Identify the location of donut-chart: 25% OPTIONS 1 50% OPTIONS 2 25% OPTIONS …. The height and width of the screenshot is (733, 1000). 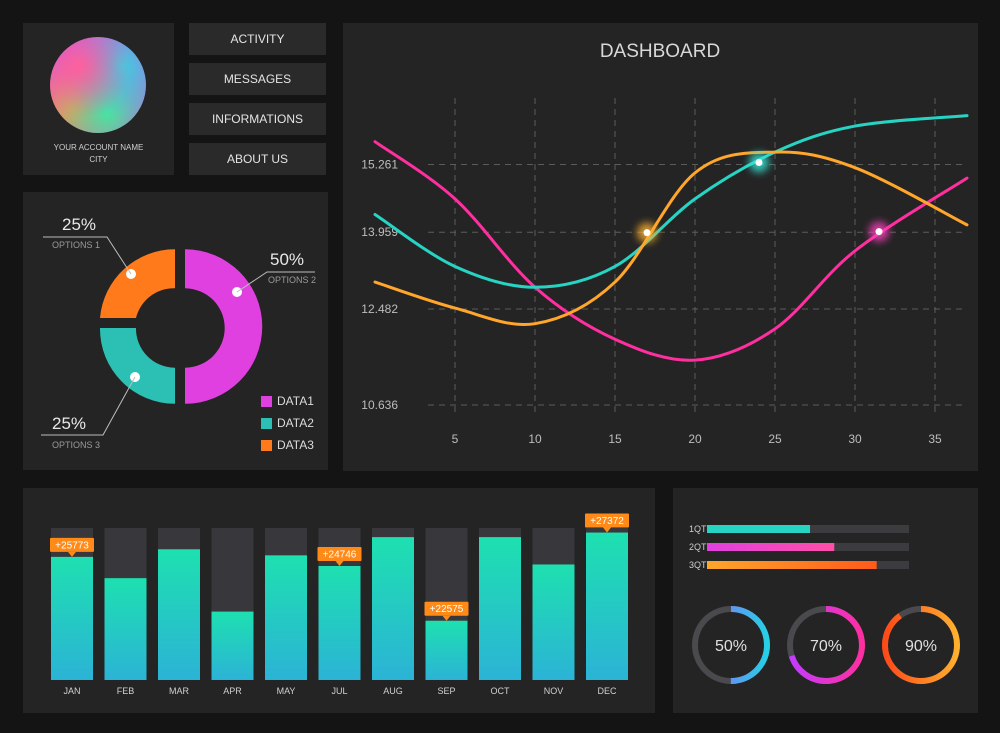
(178, 333).